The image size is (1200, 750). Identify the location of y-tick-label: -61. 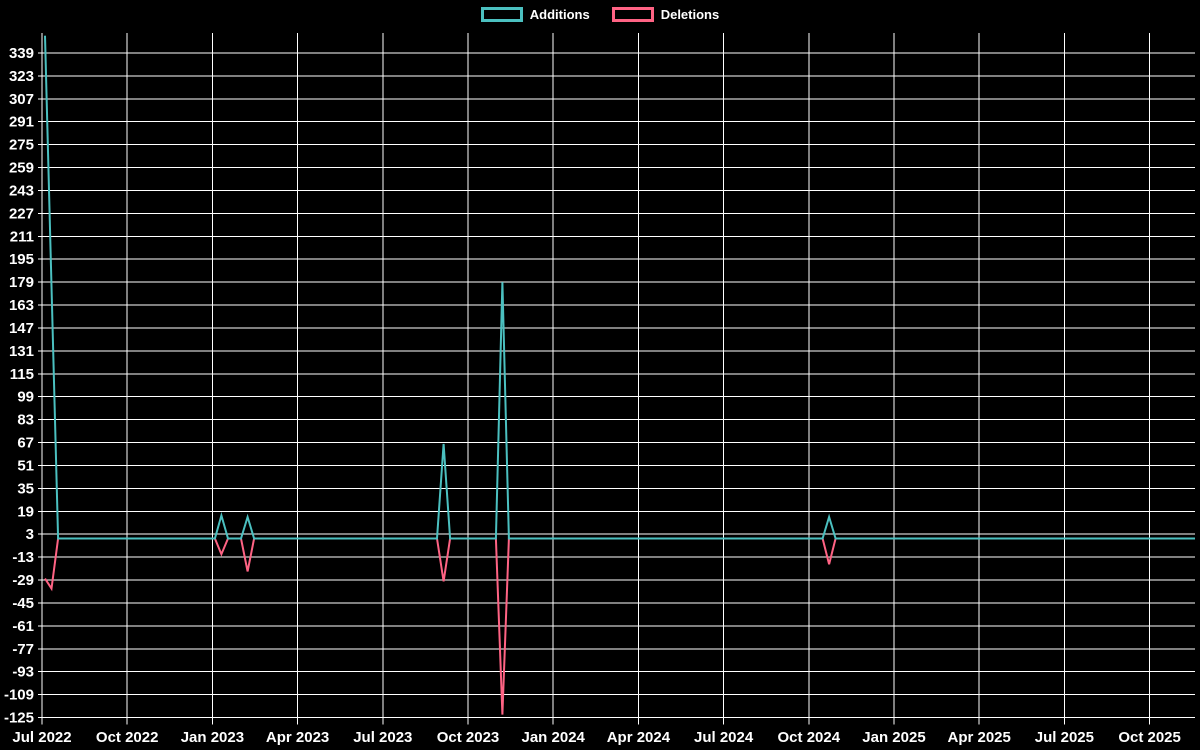
(23, 626).